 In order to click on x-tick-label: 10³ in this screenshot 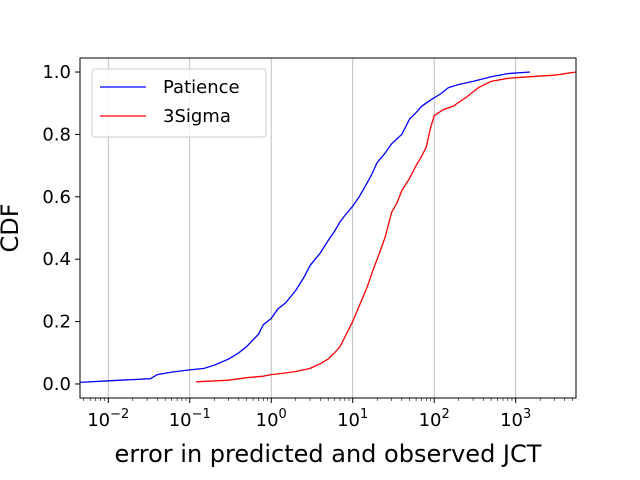, I will do `click(515, 419)`.